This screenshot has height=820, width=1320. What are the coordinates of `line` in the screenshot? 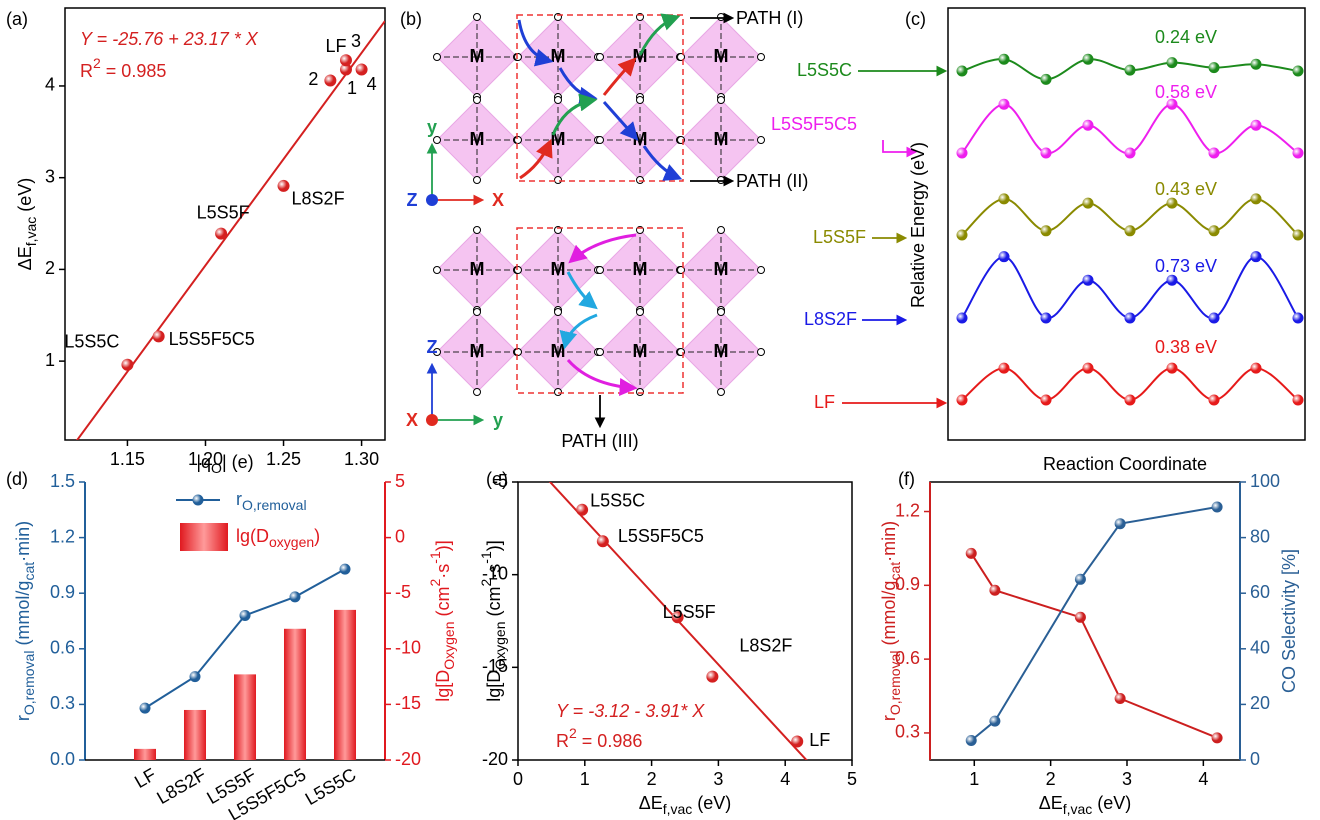 It's located at (1094, 624).